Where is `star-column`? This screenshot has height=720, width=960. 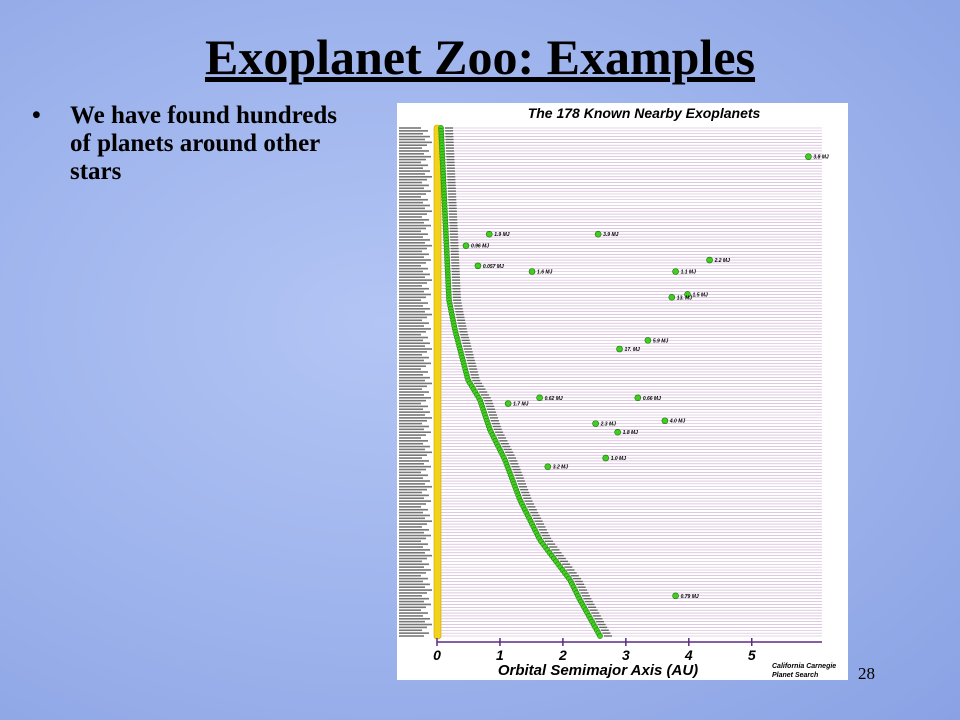
star-column is located at coordinates (437, 382).